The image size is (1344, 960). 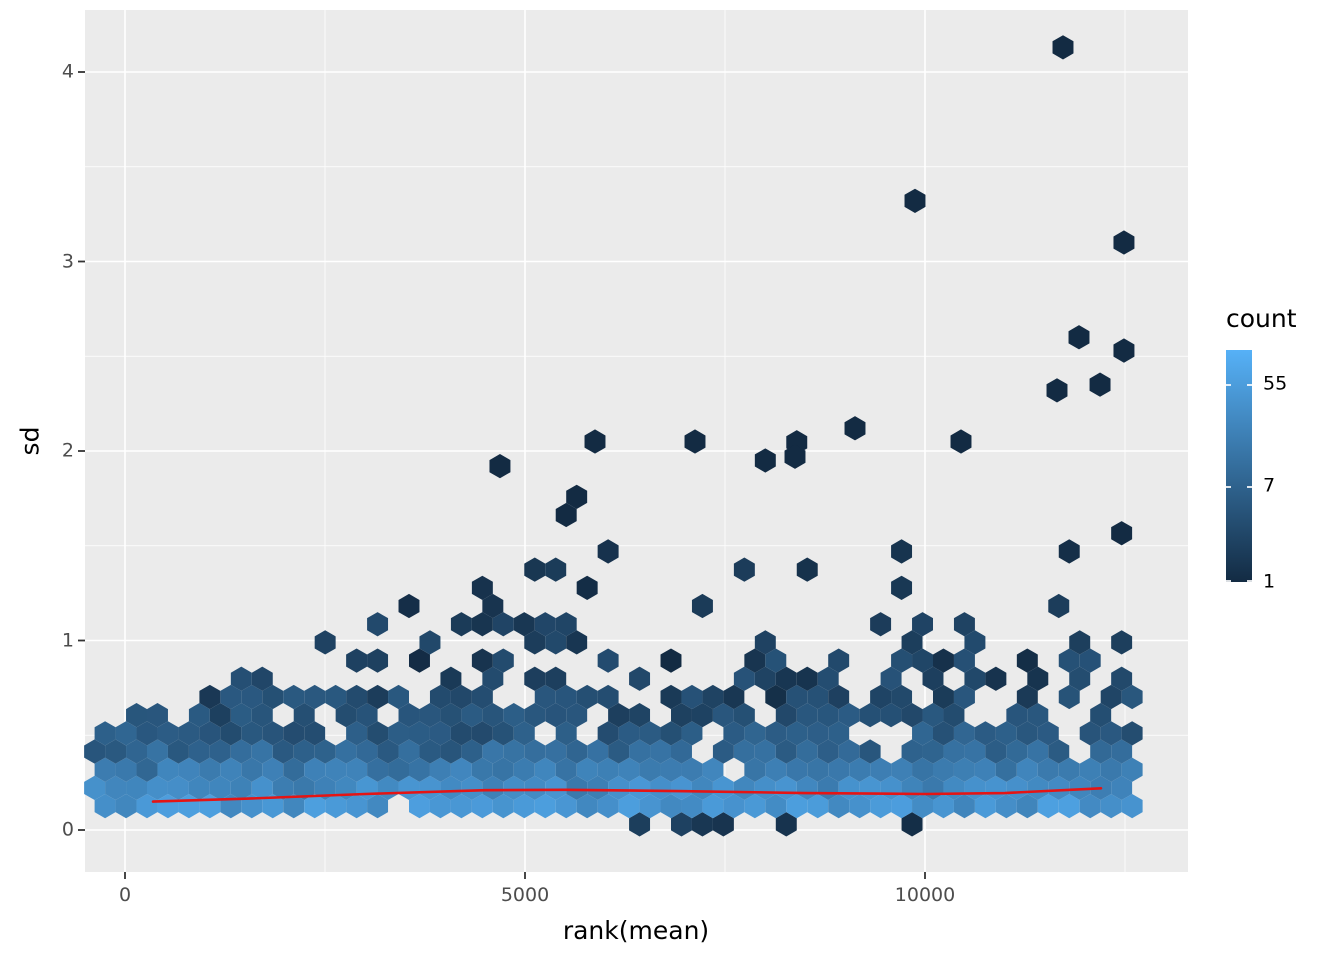 I want to click on legend-title: count, so click(x=1261, y=318).